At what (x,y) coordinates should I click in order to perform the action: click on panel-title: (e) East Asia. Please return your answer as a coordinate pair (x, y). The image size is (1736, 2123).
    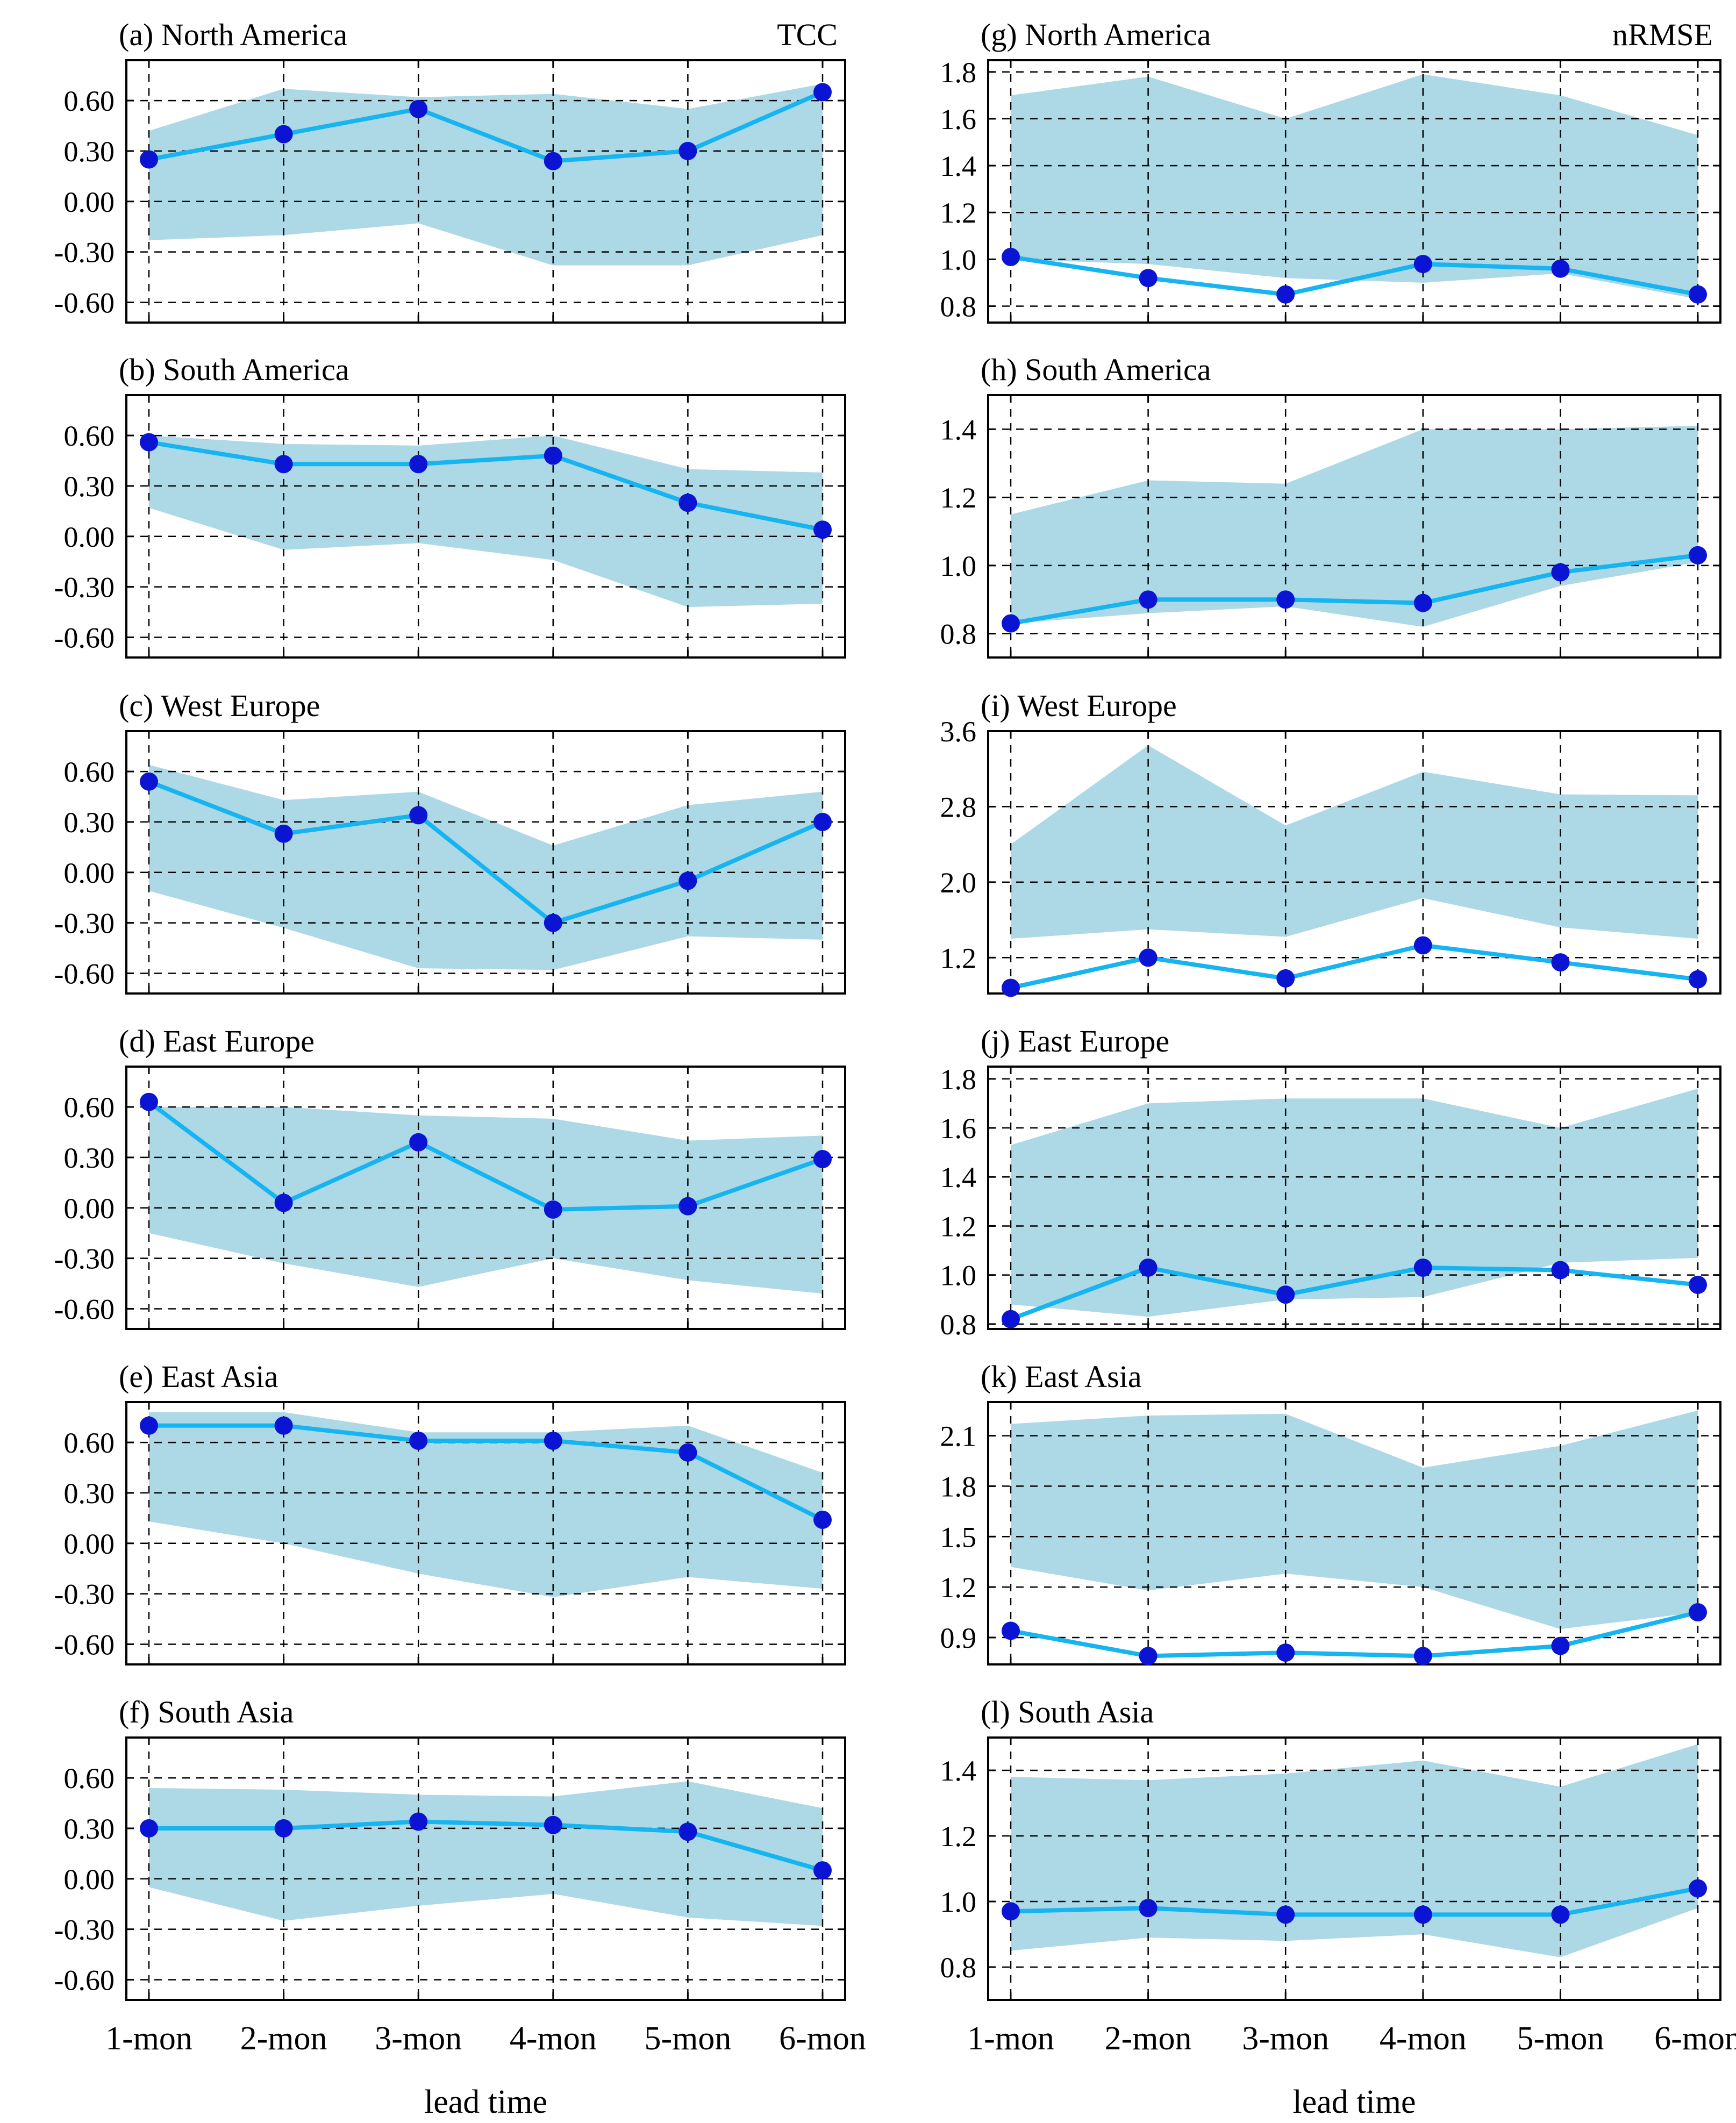
    Looking at the image, I should click on (199, 1376).